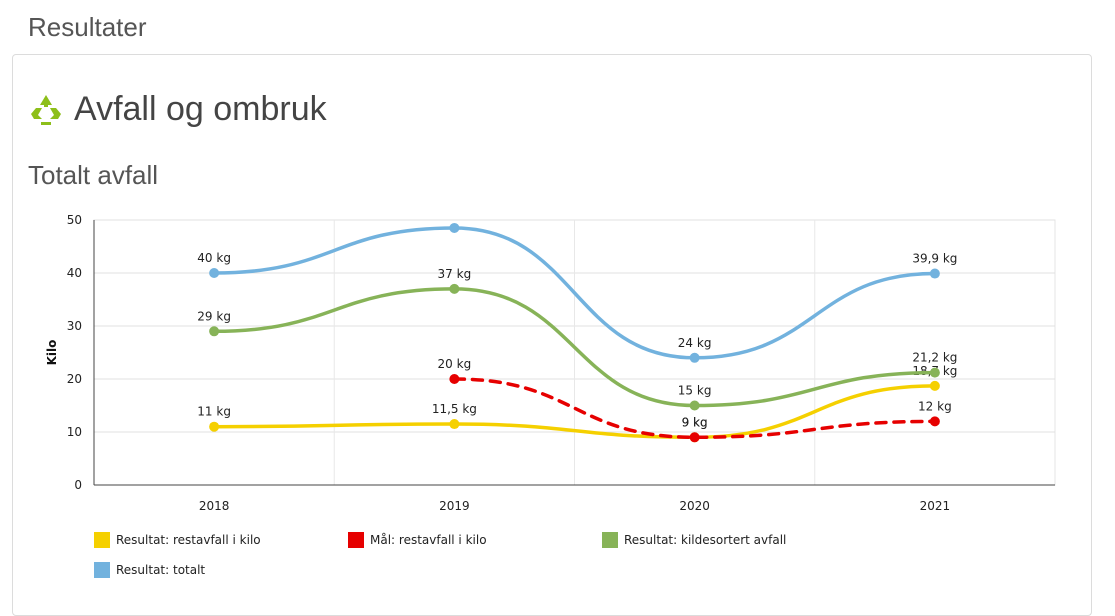  Describe the element at coordinates (455, 364) in the screenshot. I see `data-label: 20 kg` at that location.